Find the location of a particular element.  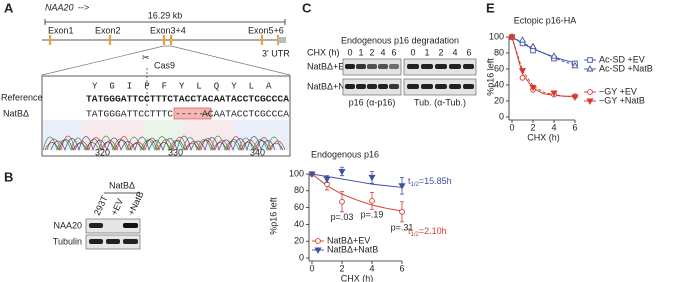

trace-position: 330 is located at coordinates (175, 152).